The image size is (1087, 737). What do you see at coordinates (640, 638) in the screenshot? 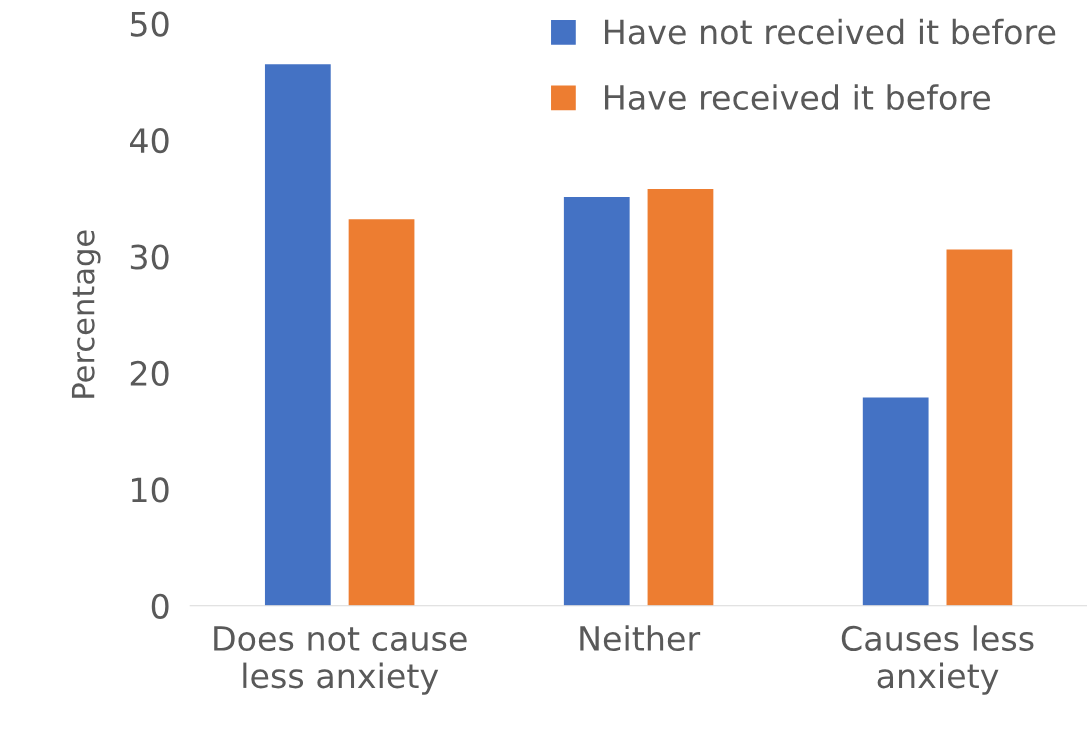
I see `x-tick-label: Neither` at bounding box center [640, 638].